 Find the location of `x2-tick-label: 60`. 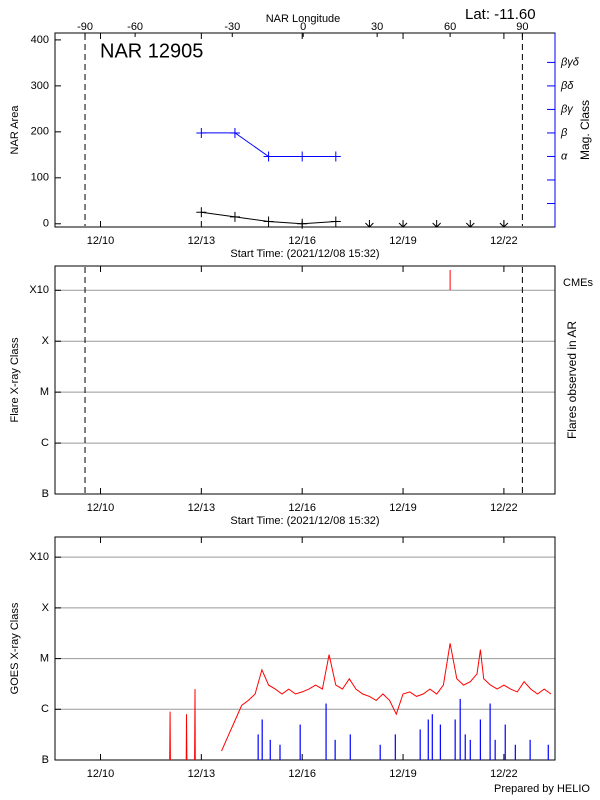

x2-tick-label: 60 is located at coordinates (450, 27).